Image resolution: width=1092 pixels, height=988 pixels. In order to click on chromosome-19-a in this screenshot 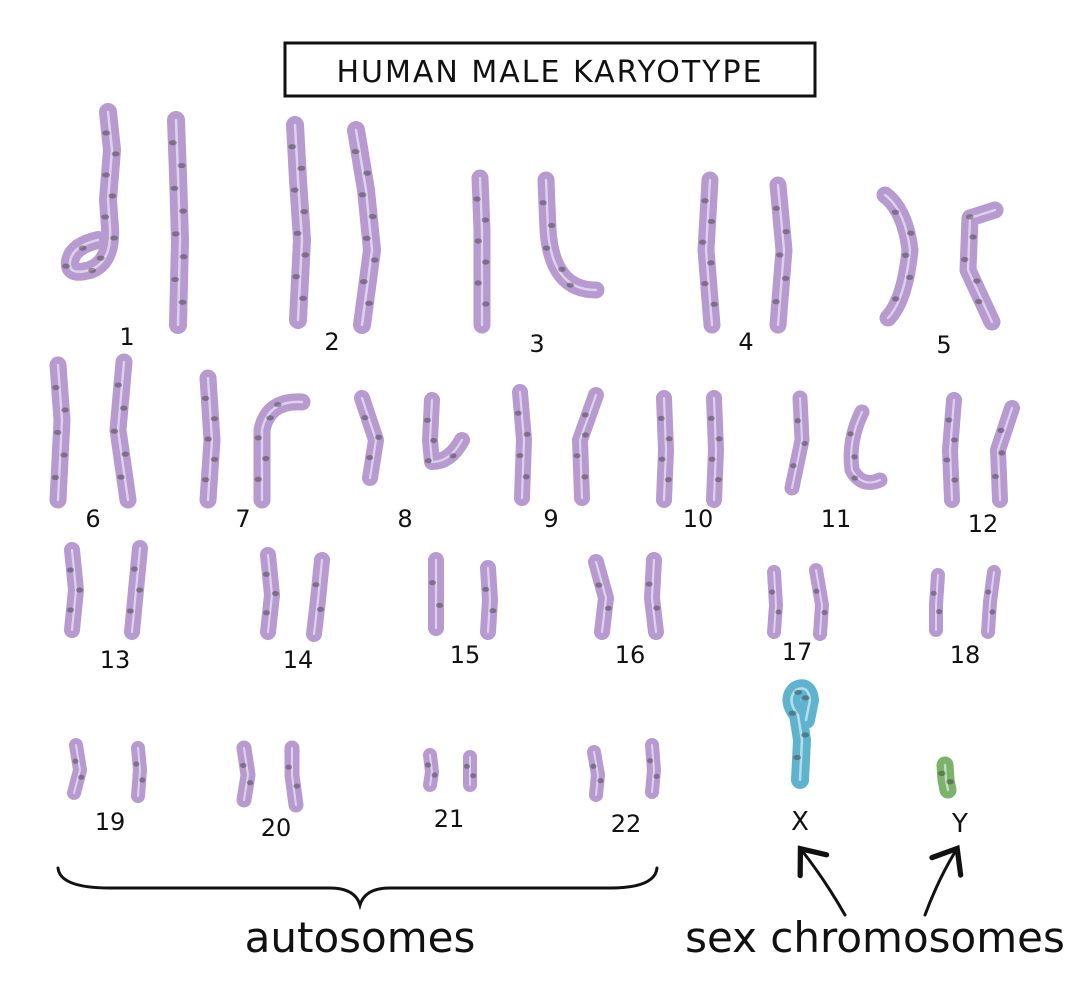, I will do `click(77, 769)`.